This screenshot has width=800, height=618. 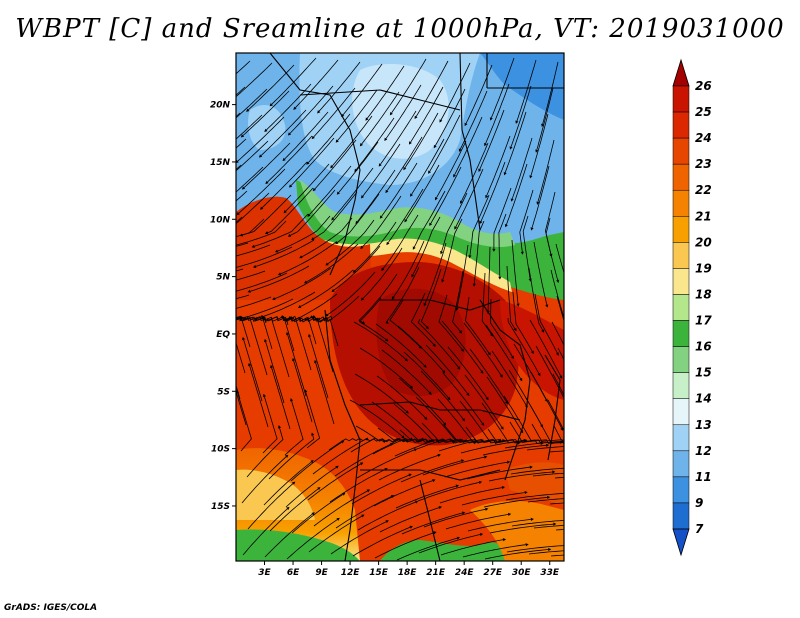 What do you see at coordinates (436, 573) in the screenshot?
I see `lon-tick-label: 21E` at bounding box center [436, 573].